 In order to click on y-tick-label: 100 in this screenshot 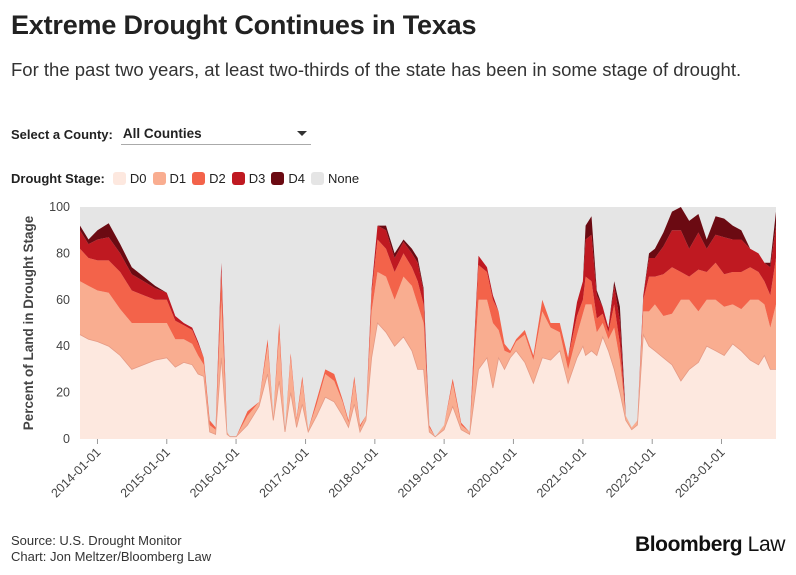, I will do `click(59, 207)`.